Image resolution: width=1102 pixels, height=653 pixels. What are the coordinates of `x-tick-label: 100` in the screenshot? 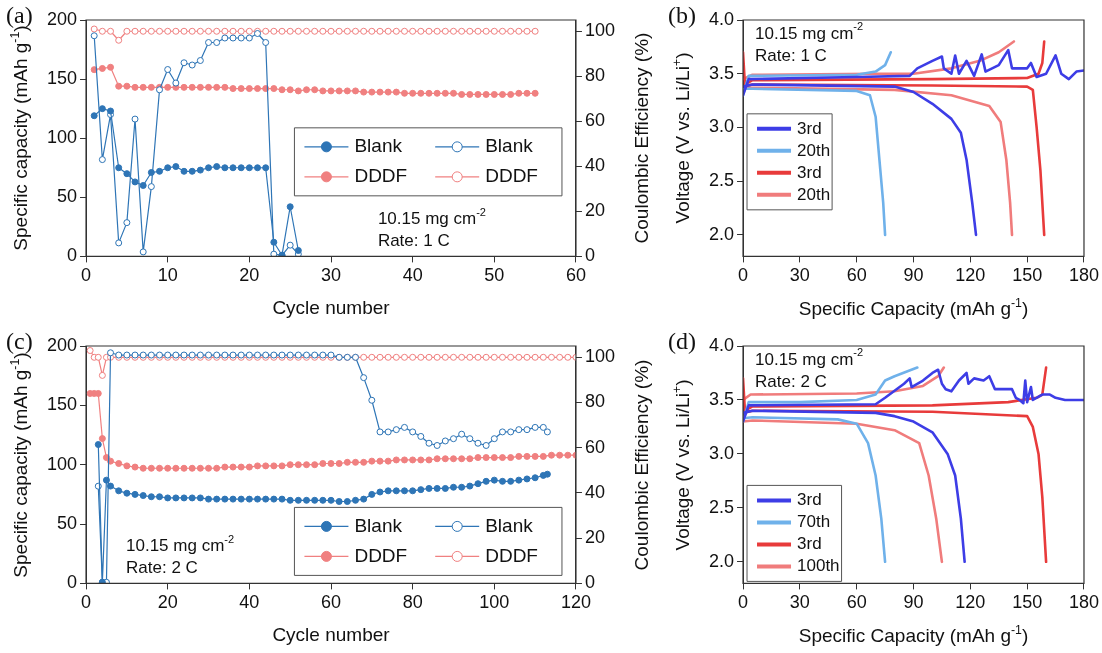 It's located at (494, 602).